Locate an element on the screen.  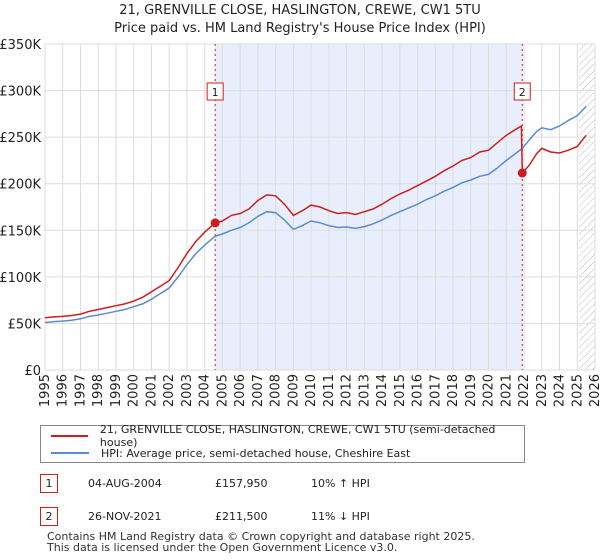
x-tick-label: 2002 is located at coordinates (169, 390).